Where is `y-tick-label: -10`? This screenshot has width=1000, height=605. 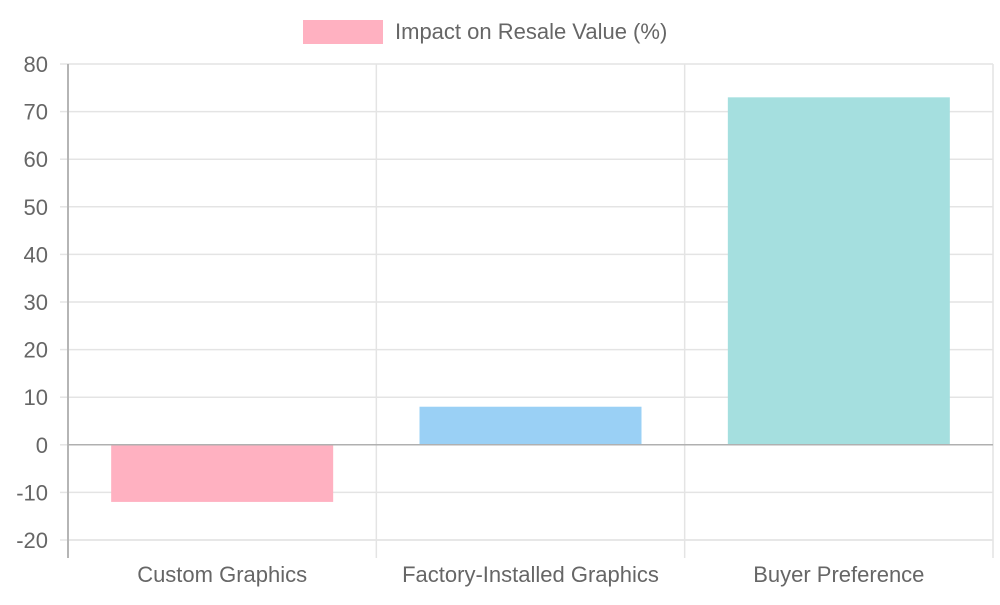
y-tick-label: -10 is located at coordinates (32, 492).